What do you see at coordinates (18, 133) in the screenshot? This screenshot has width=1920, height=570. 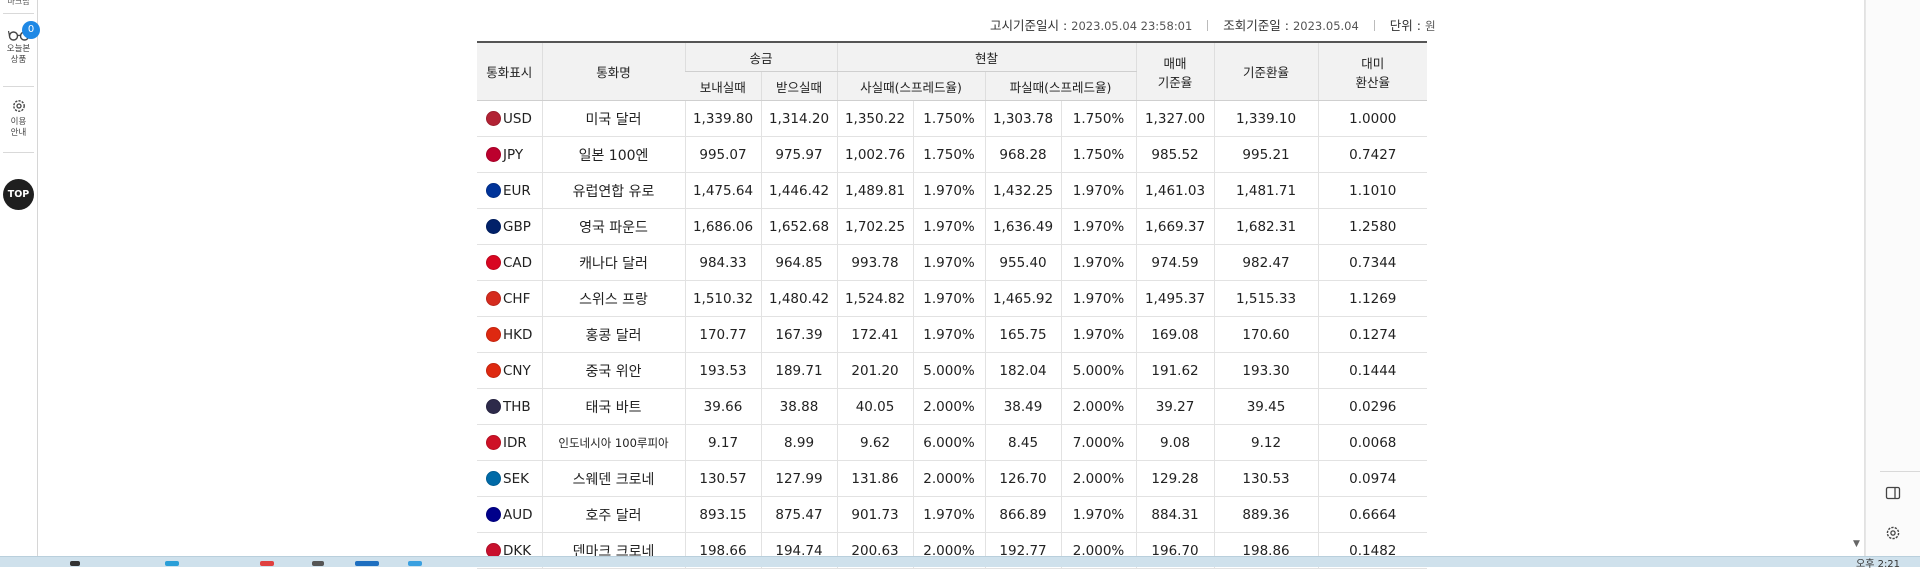 I see `usage-guide-label-2: 안내` at bounding box center [18, 133].